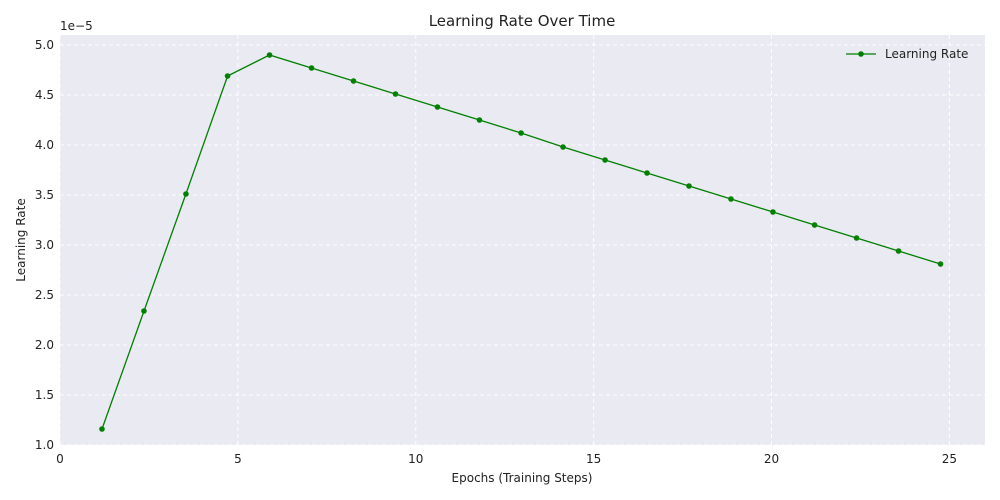  Describe the element at coordinates (771, 459) in the screenshot. I see `x-tick-label: 20` at that location.